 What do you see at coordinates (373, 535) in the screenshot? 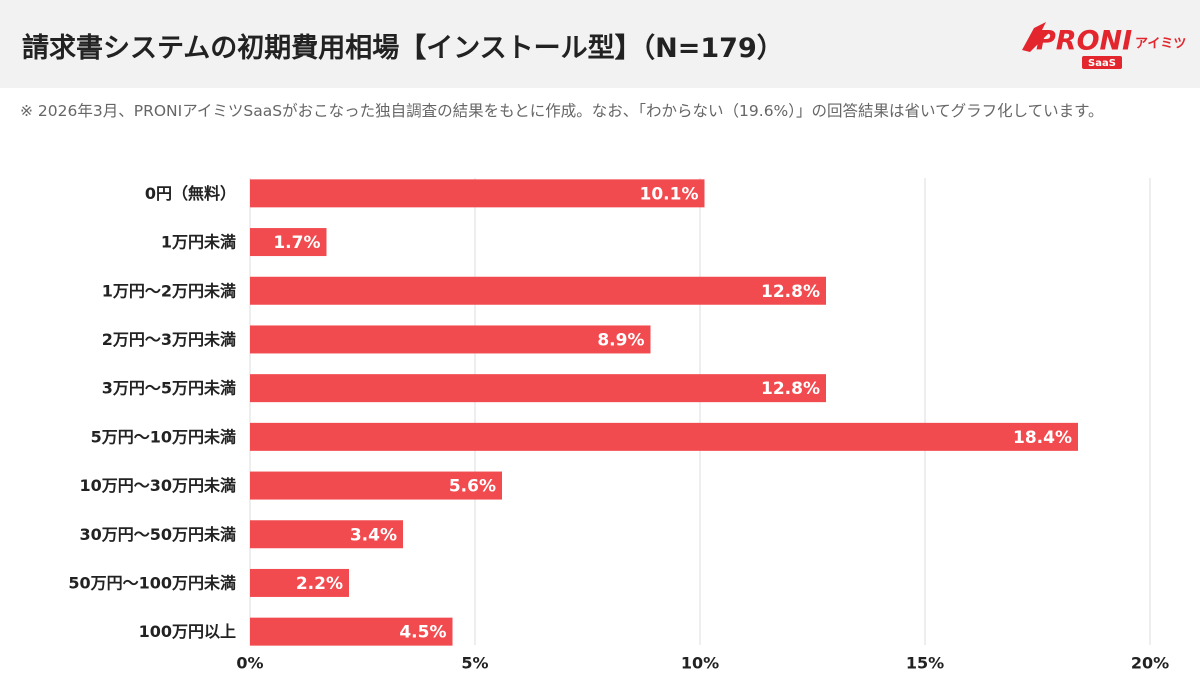
I see `value-label: 3.4%` at bounding box center [373, 535].